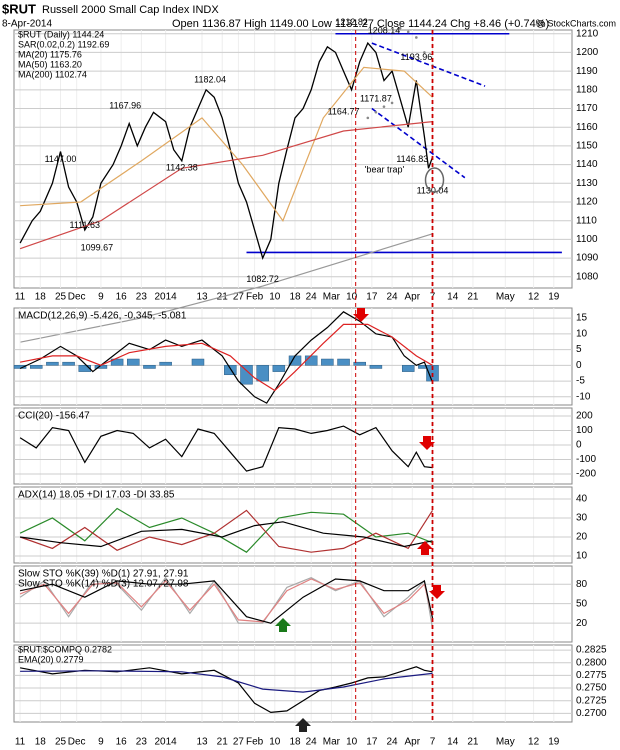 The image size is (620, 750). I want to click on y-tick-label: 5, so click(579, 349).